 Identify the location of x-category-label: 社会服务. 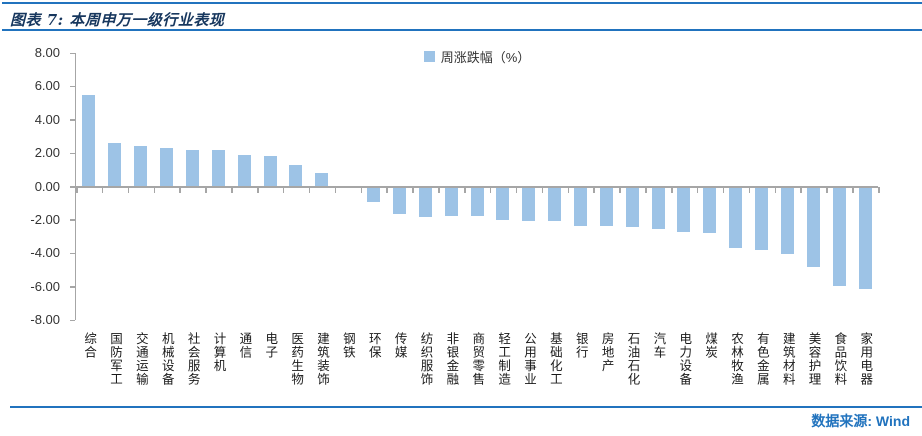
(192, 359).